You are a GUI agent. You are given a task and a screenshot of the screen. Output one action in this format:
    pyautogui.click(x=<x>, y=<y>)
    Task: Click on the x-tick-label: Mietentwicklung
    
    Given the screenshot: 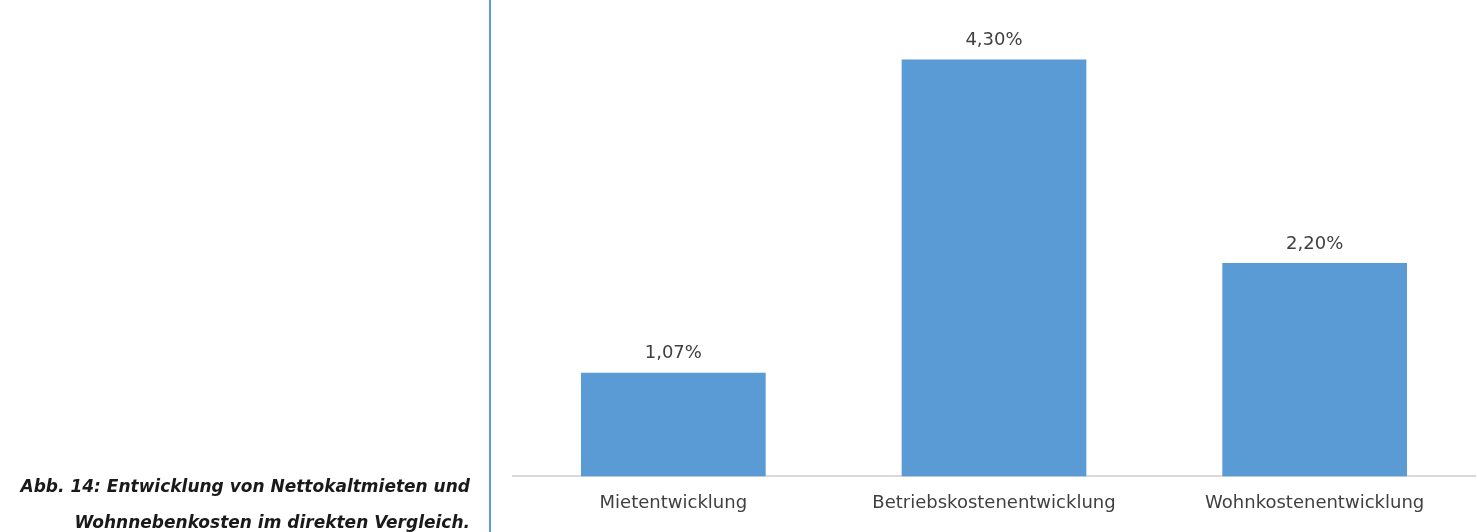 What is the action you would take?
    pyautogui.click(x=673, y=501)
    